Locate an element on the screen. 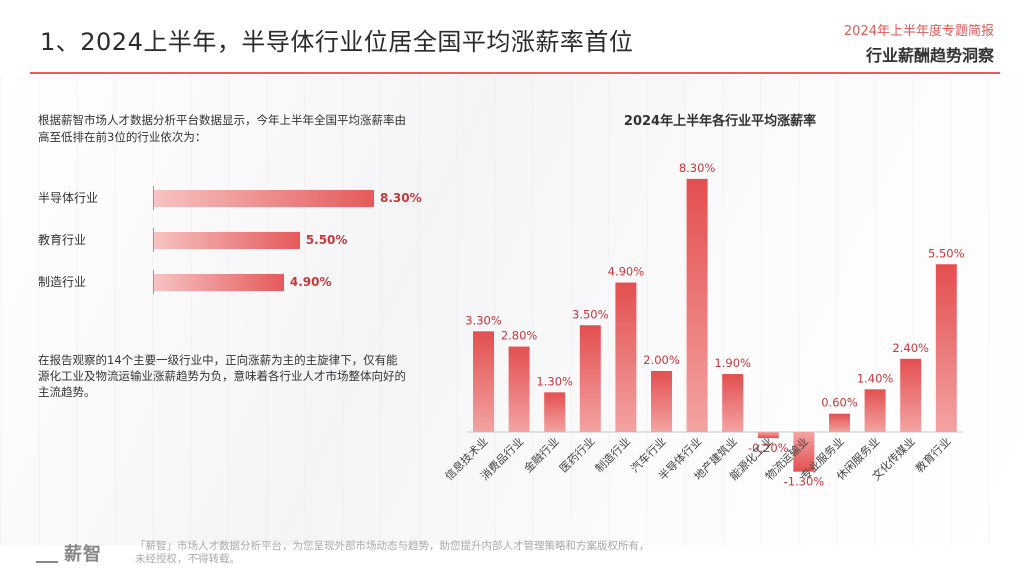 Image resolution: width=1024 pixels, height=576 pixels. footer-logo-text: 薪智 is located at coordinates (83, 554).